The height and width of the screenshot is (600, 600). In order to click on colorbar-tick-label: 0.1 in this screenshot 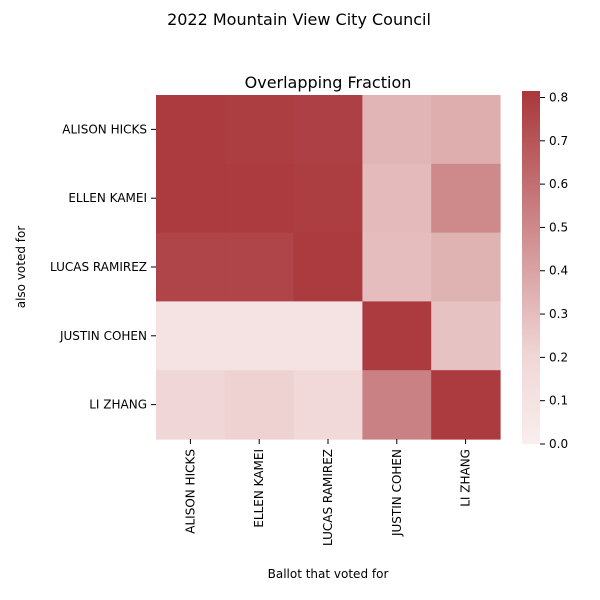, I will do `click(558, 401)`.